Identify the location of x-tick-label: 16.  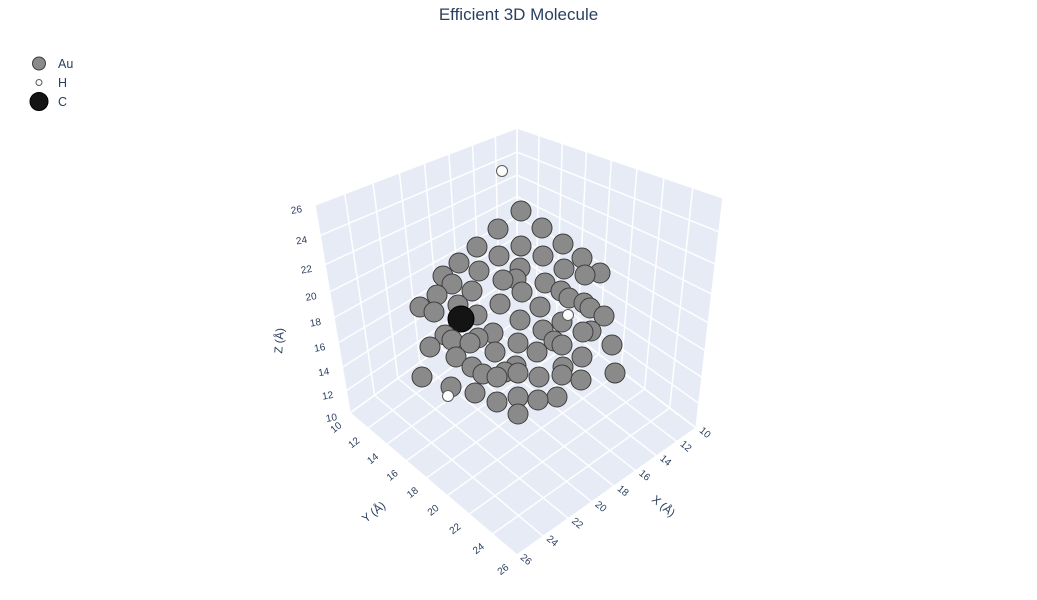
(644, 476).